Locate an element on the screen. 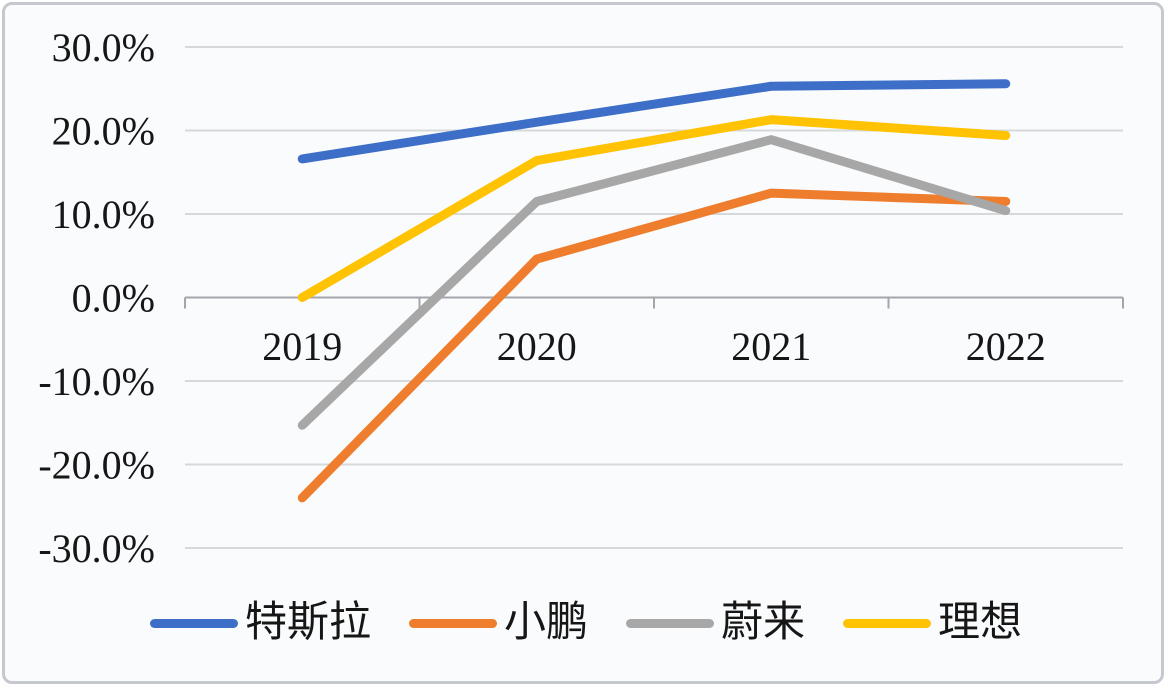 The width and height of the screenshot is (1172, 692). legend-label: 蔚来 is located at coordinates (763, 623).